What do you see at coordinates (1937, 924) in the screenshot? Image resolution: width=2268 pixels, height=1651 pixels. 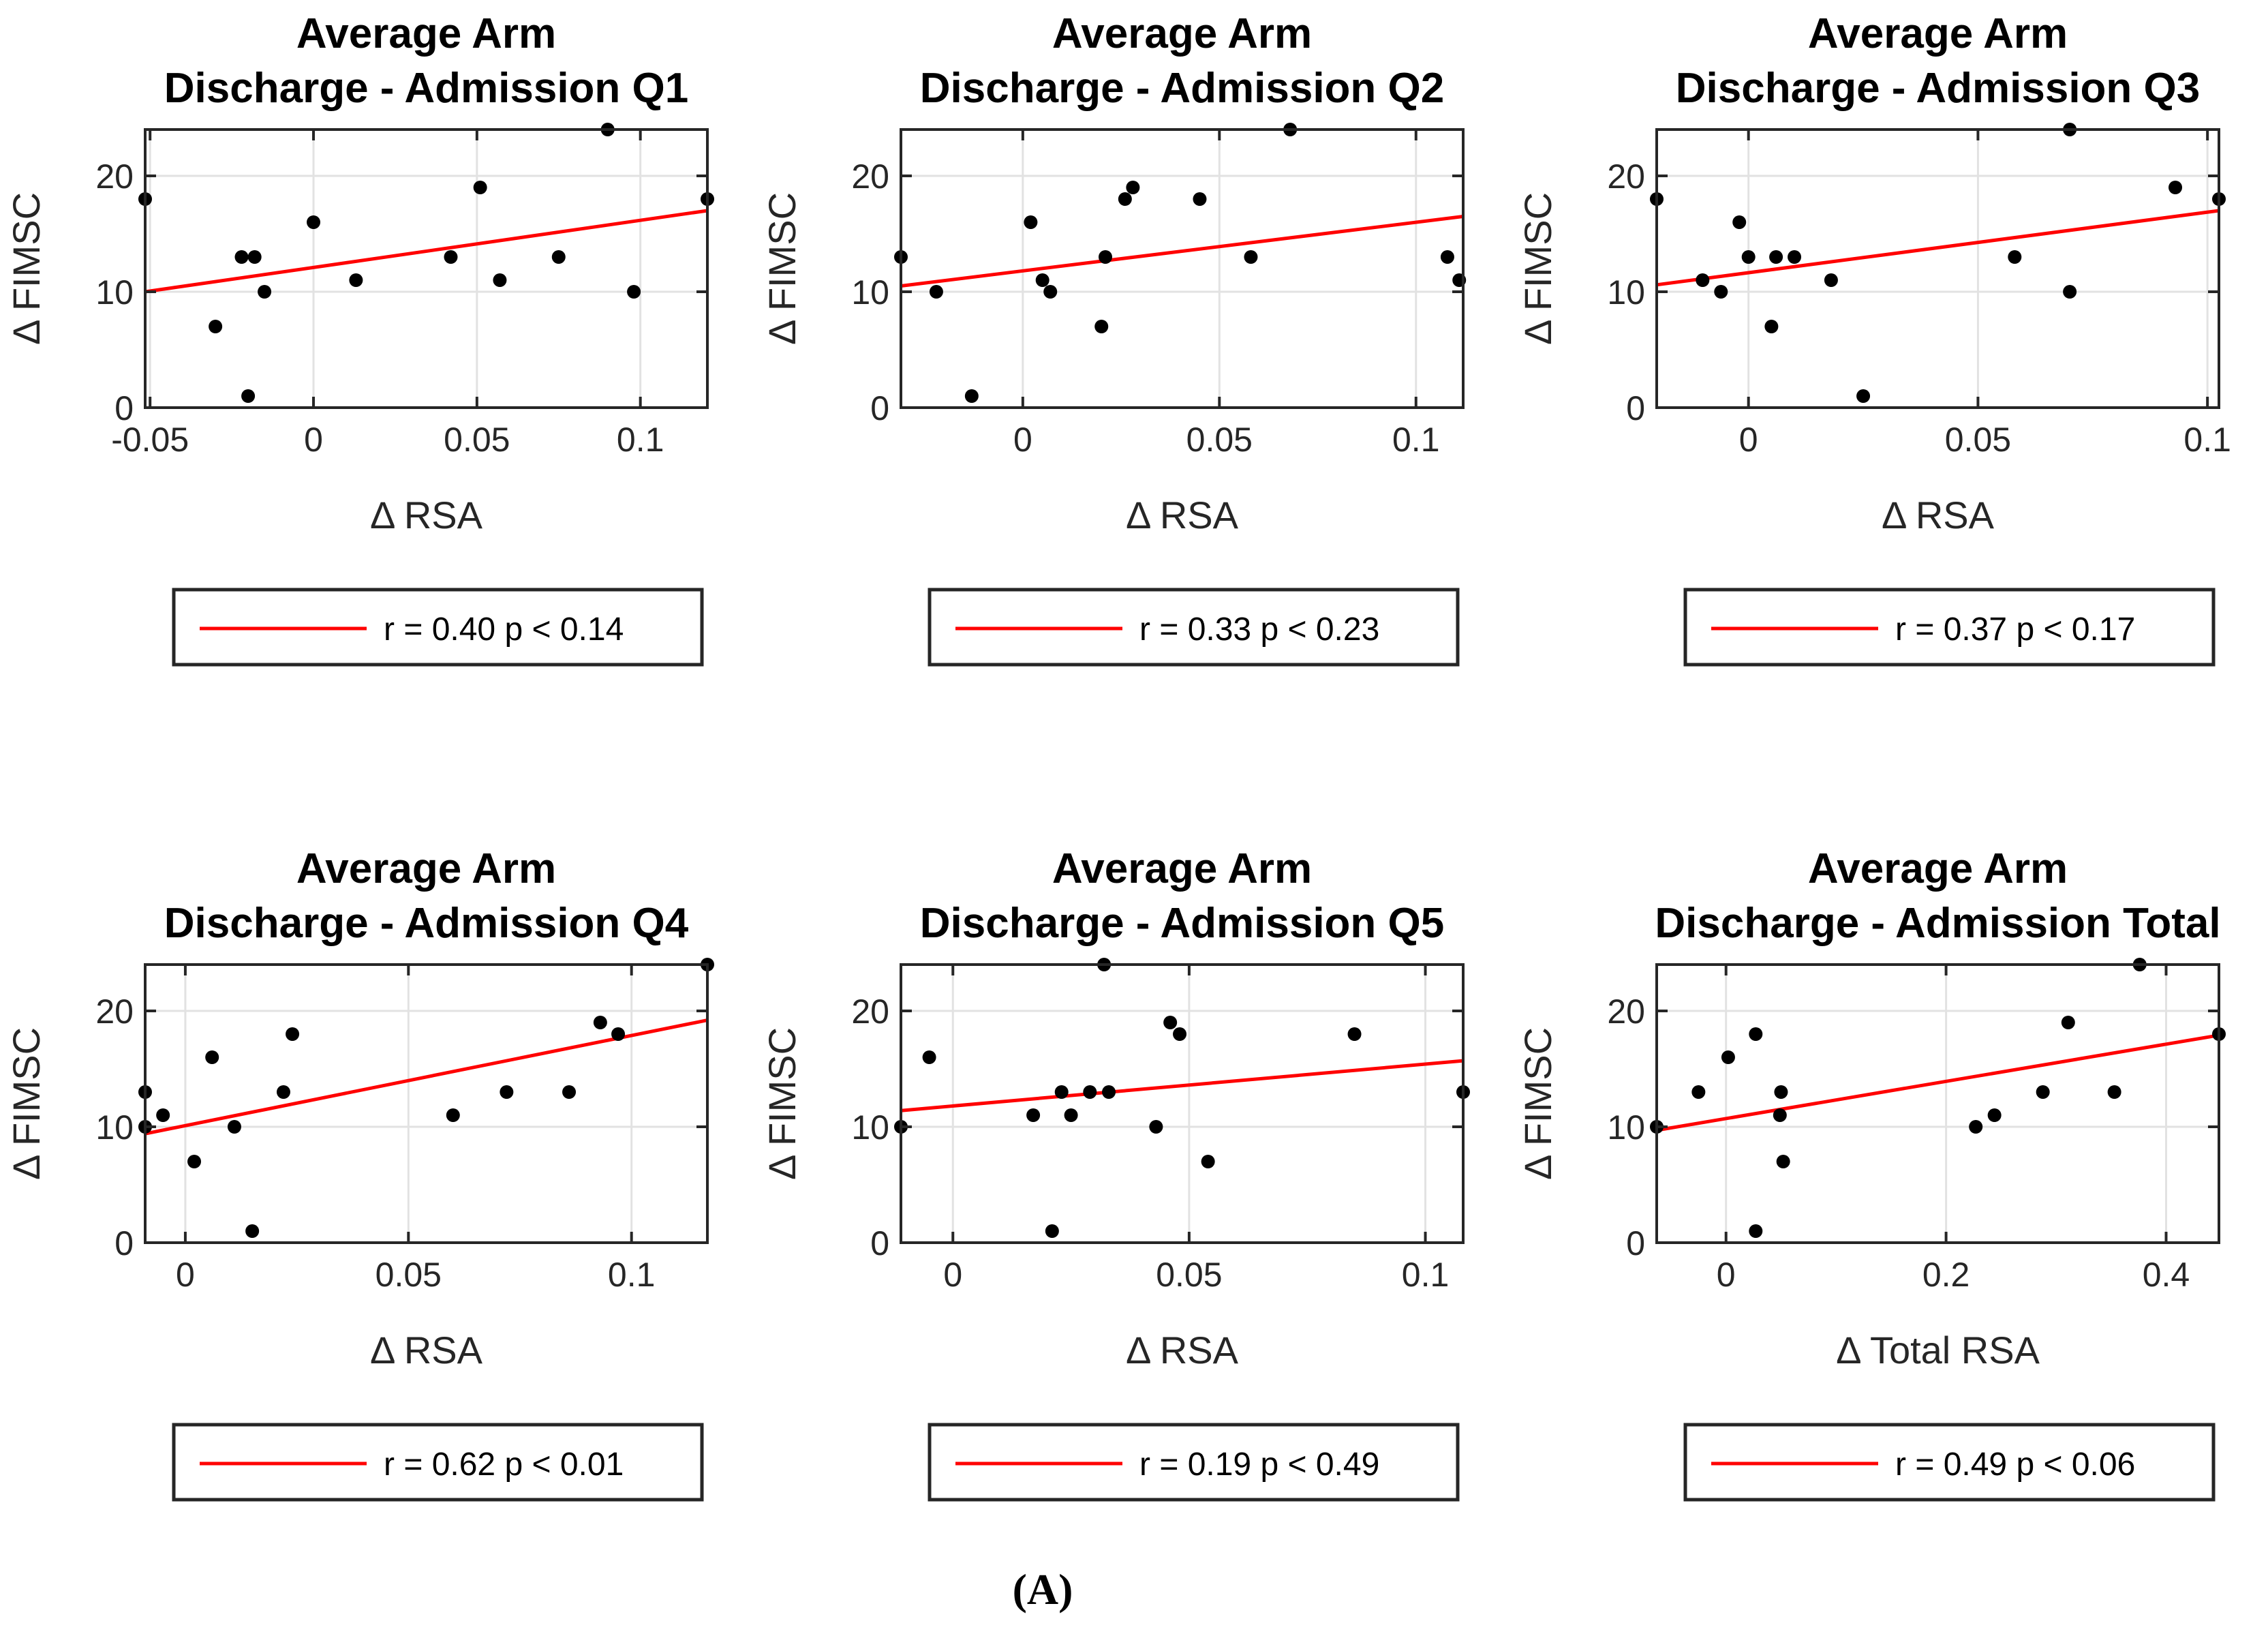 I see `panel-title-line2: Discharge - Admission Total` at bounding box center [1937, 924].